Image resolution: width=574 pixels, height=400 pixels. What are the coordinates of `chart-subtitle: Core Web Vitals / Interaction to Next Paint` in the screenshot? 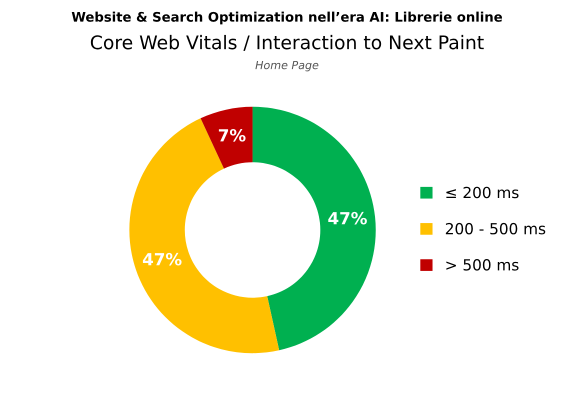 It's located at (287, 42).